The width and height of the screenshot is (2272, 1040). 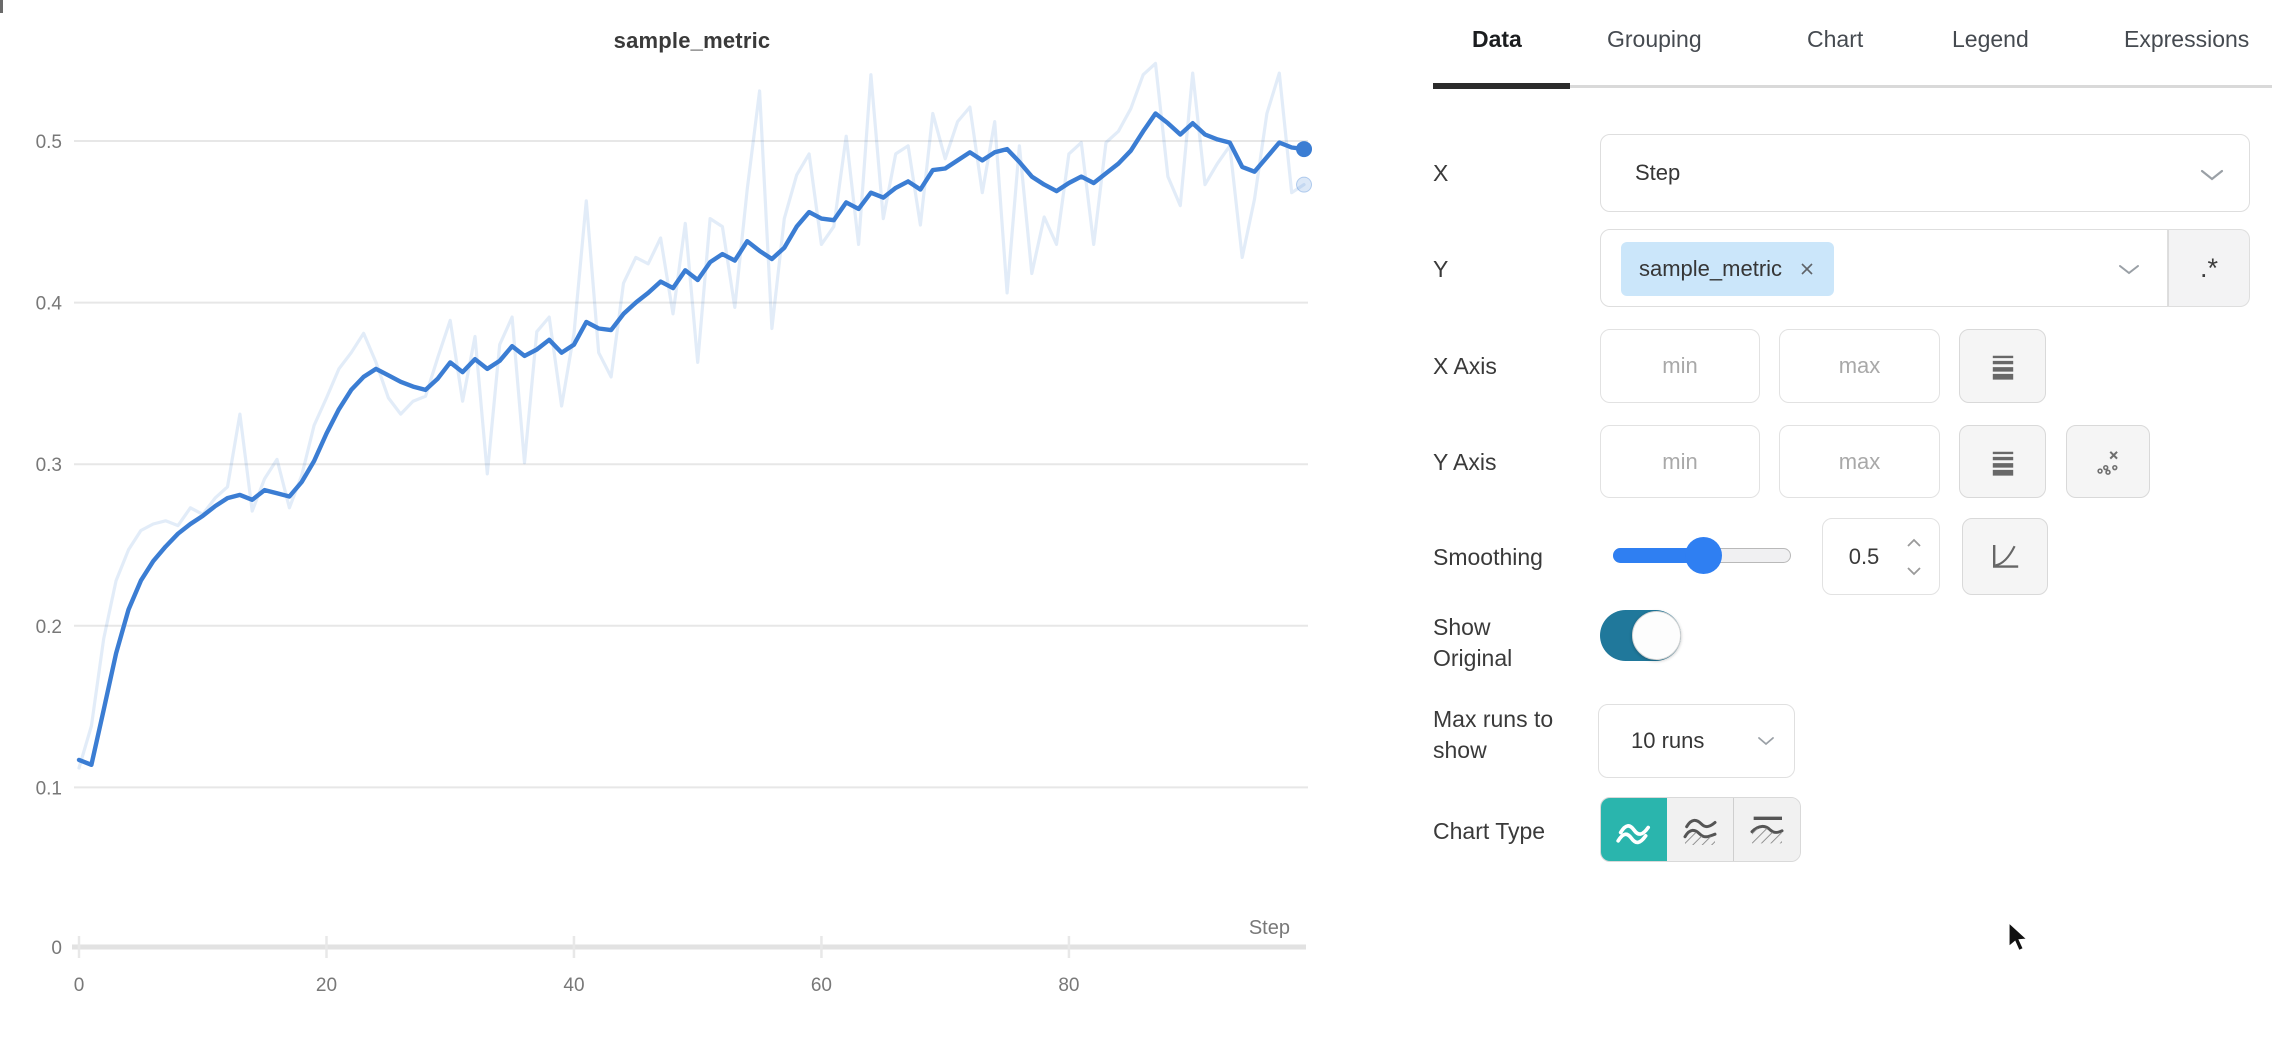 I want to click on remove-metric-icon, so click(x=1807, y=269).